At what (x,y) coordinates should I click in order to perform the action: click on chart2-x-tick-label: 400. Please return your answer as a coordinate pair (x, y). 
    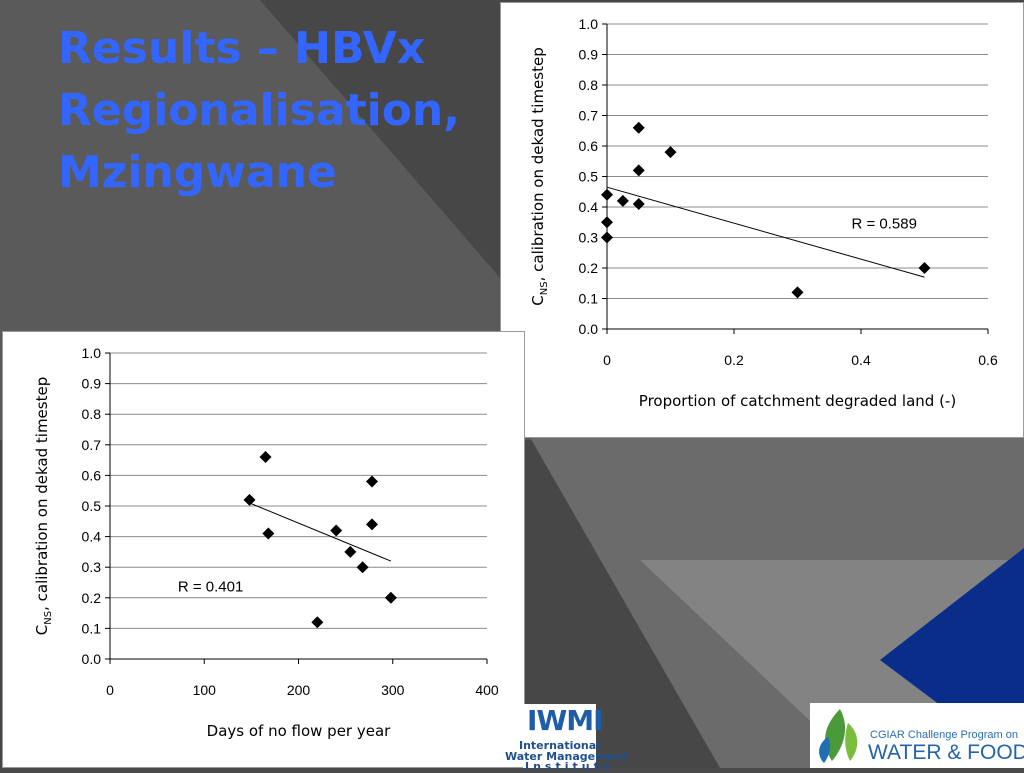
    Looking at the image, I should click on (487, 690).